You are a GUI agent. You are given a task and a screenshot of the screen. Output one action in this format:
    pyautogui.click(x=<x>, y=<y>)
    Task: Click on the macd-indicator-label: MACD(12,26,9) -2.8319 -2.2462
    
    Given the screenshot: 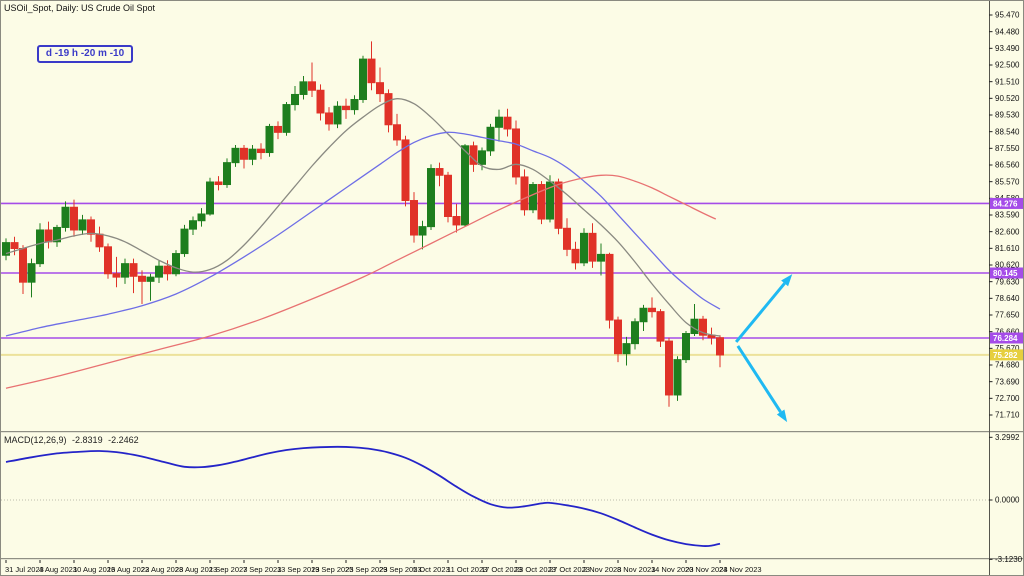 What is the action you would take?
    pyautogui.click(x=73, y=440)
    